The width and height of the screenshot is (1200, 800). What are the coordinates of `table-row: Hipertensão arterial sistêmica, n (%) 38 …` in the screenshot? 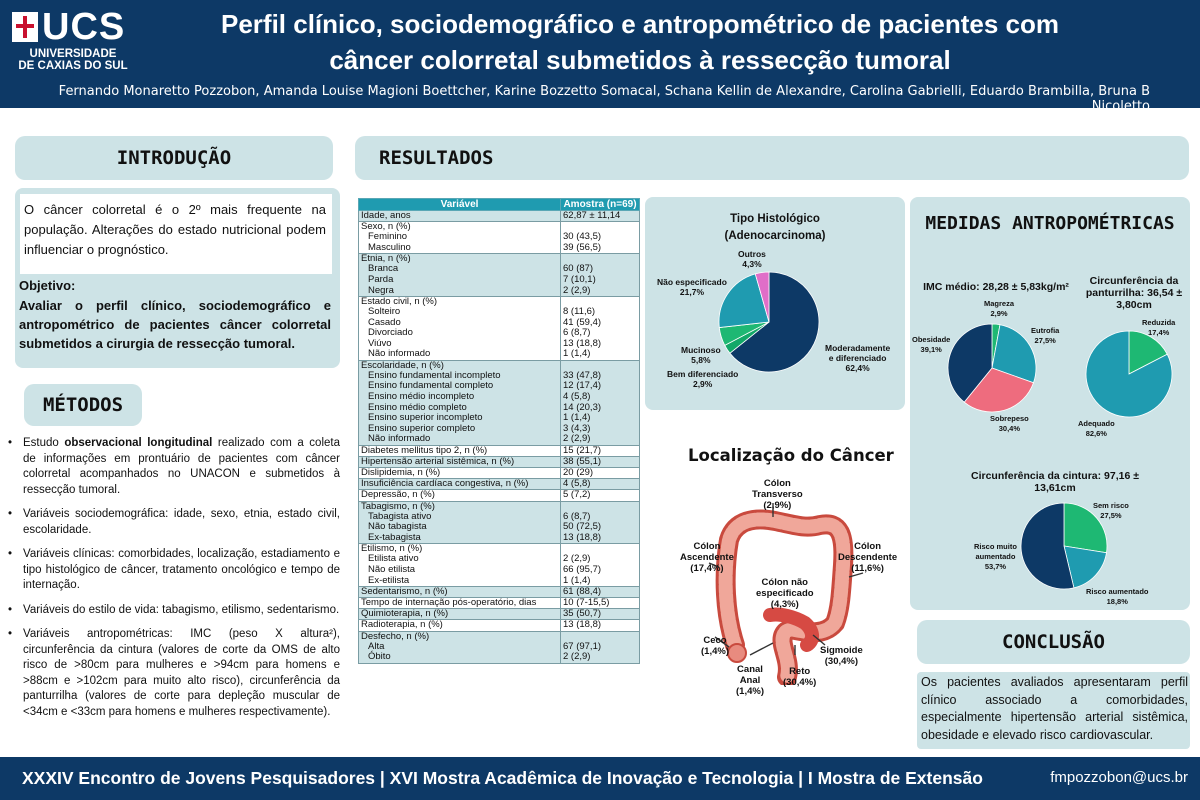 It's located at (499, 461).